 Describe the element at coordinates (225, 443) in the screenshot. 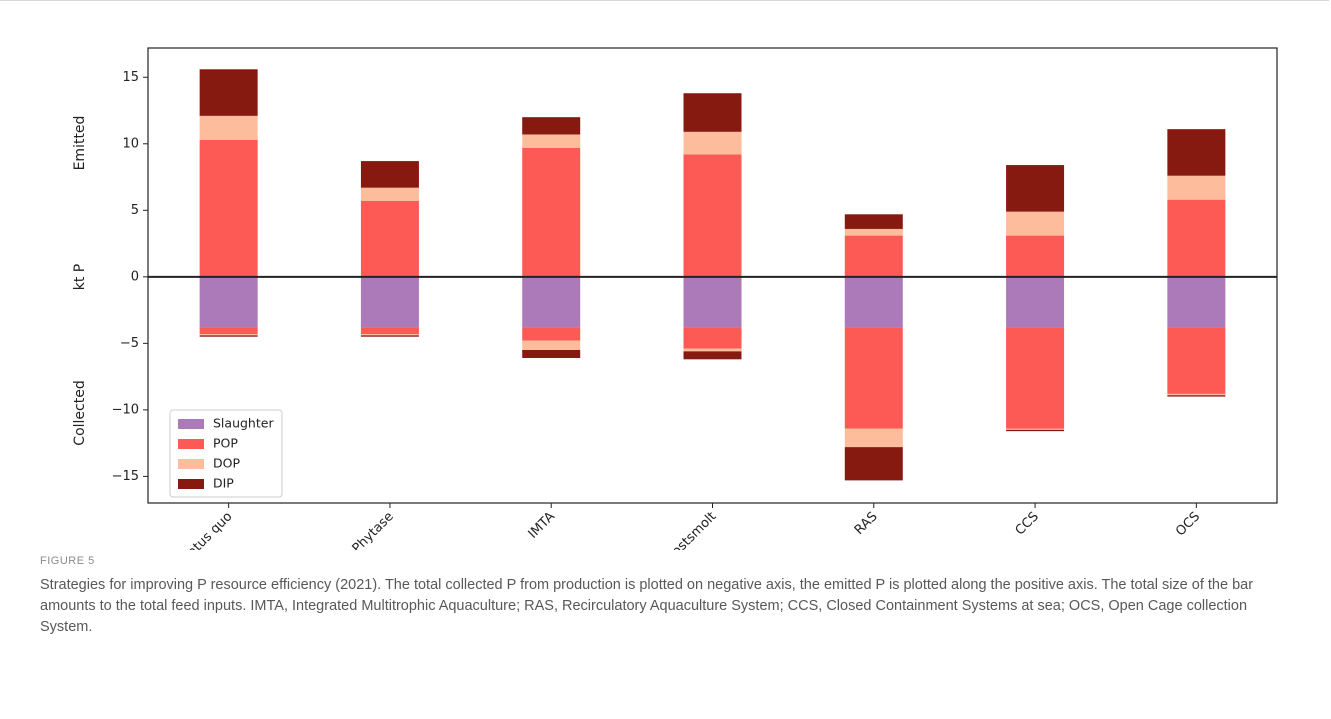

I see `legend-label-pop: POP` at that location.